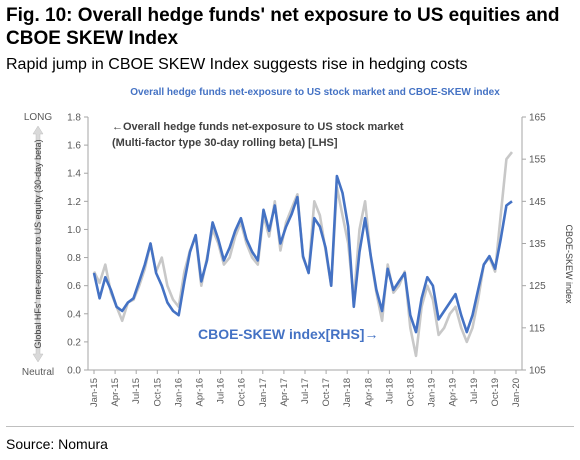 The width and height of the screenshot is (580, 460). What do you see at coordinates (389, 391) in the screenshot?
I see `x-tick-label: Jul-18` at bounding box center [389, 391].